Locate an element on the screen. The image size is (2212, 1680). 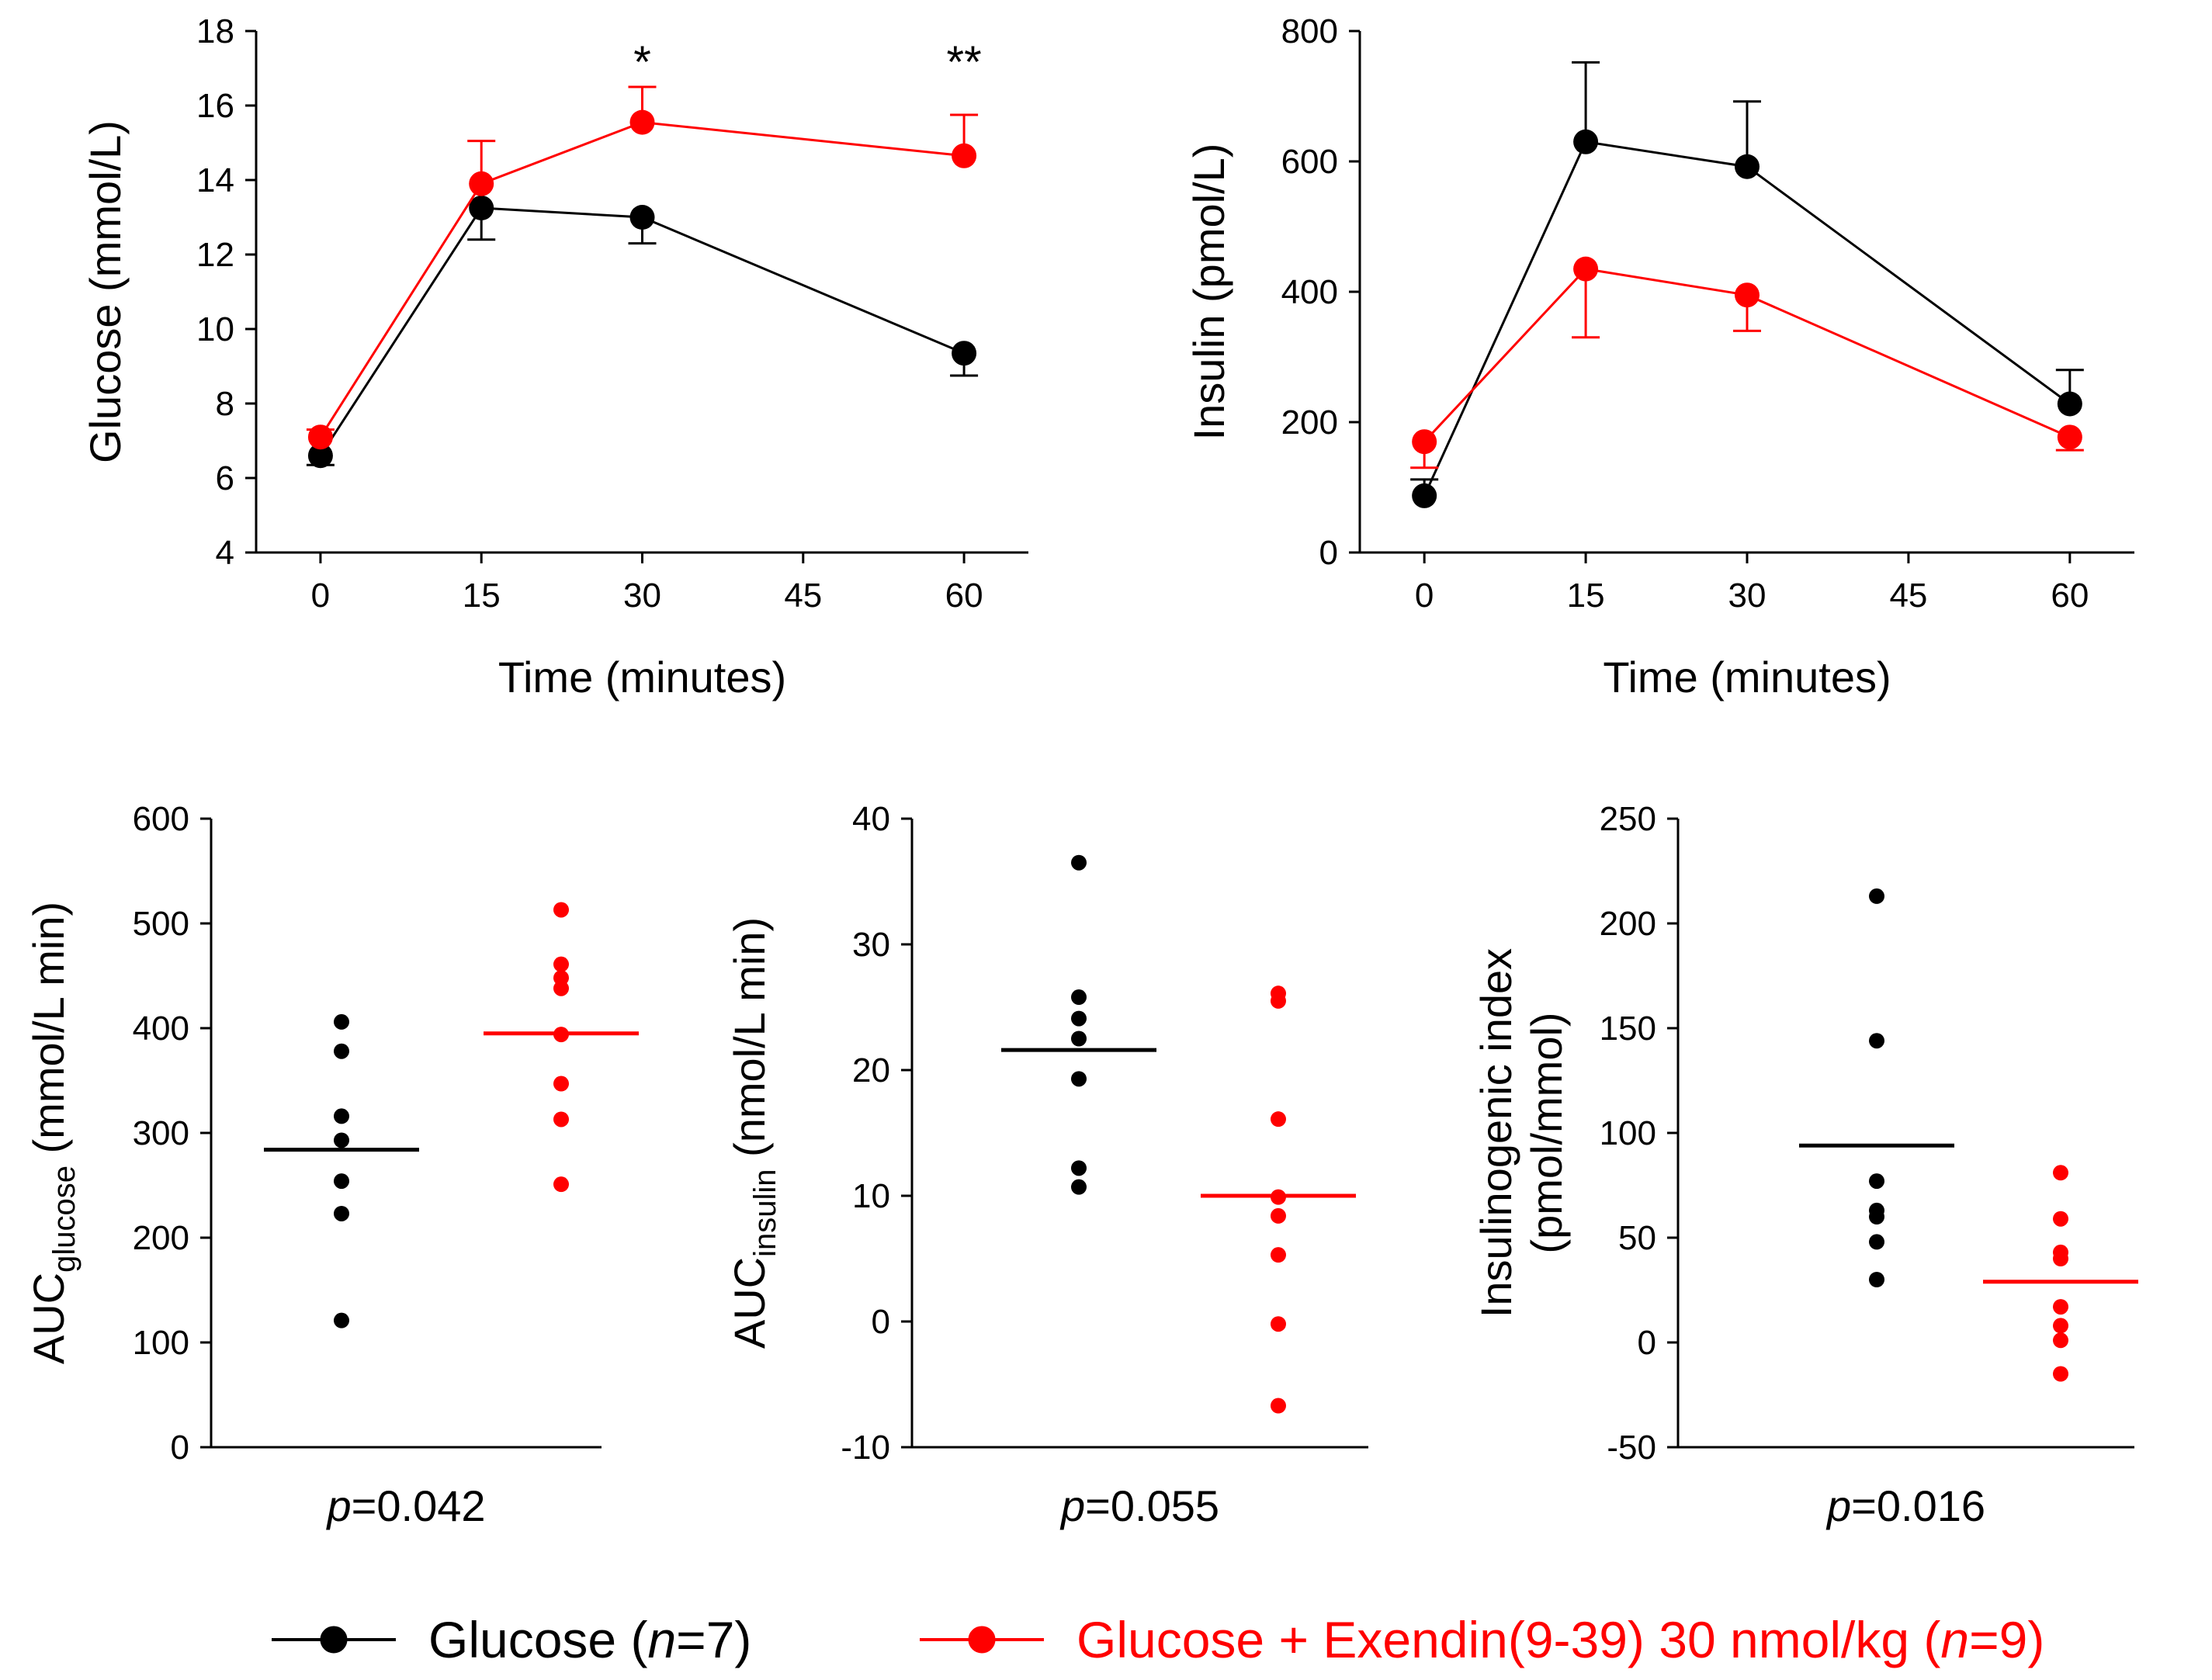
y-tick-label: 30 is located at coordinates (871, 945).